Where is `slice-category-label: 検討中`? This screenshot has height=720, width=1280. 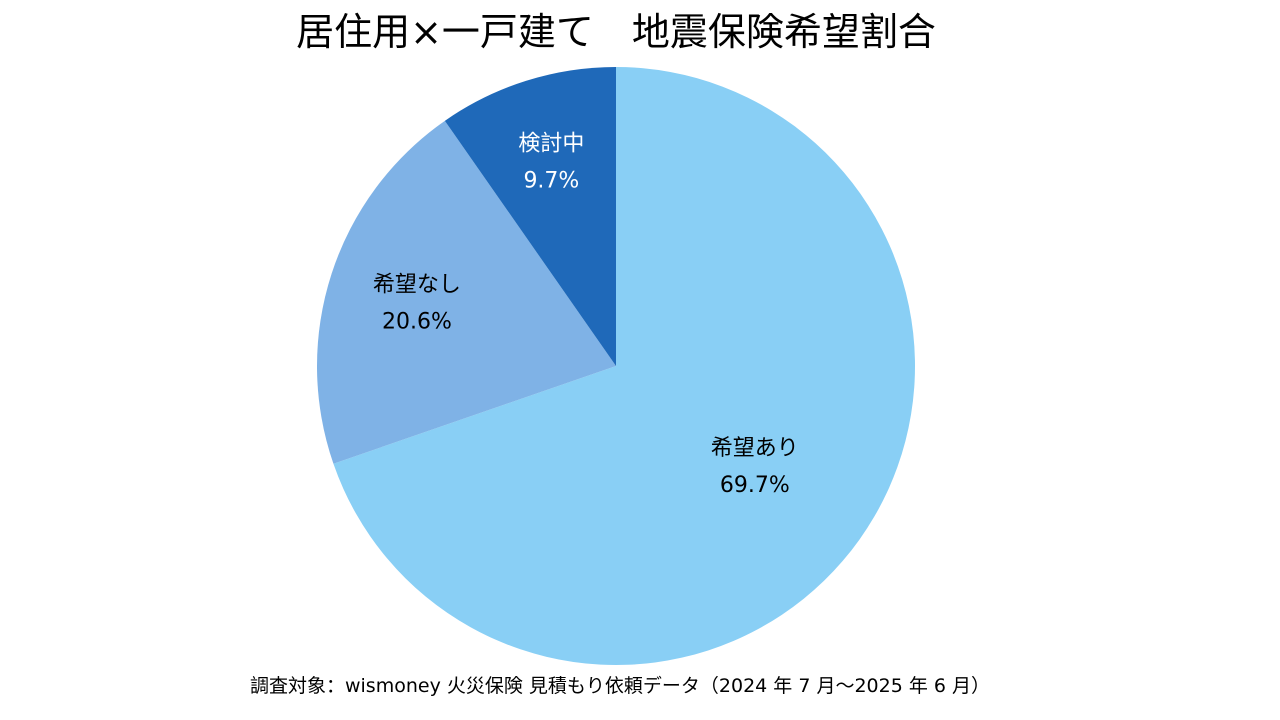
slice-category-label: 検討中 is located at coordinates (551, 144).